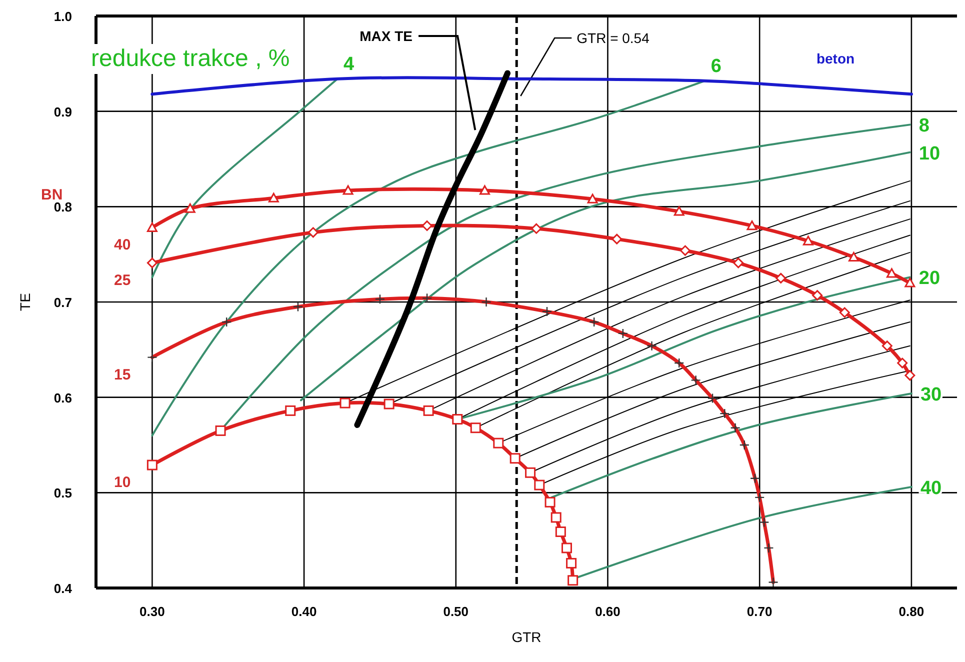  I want to click on x-tick-label: 0.80, so click(911, 611).